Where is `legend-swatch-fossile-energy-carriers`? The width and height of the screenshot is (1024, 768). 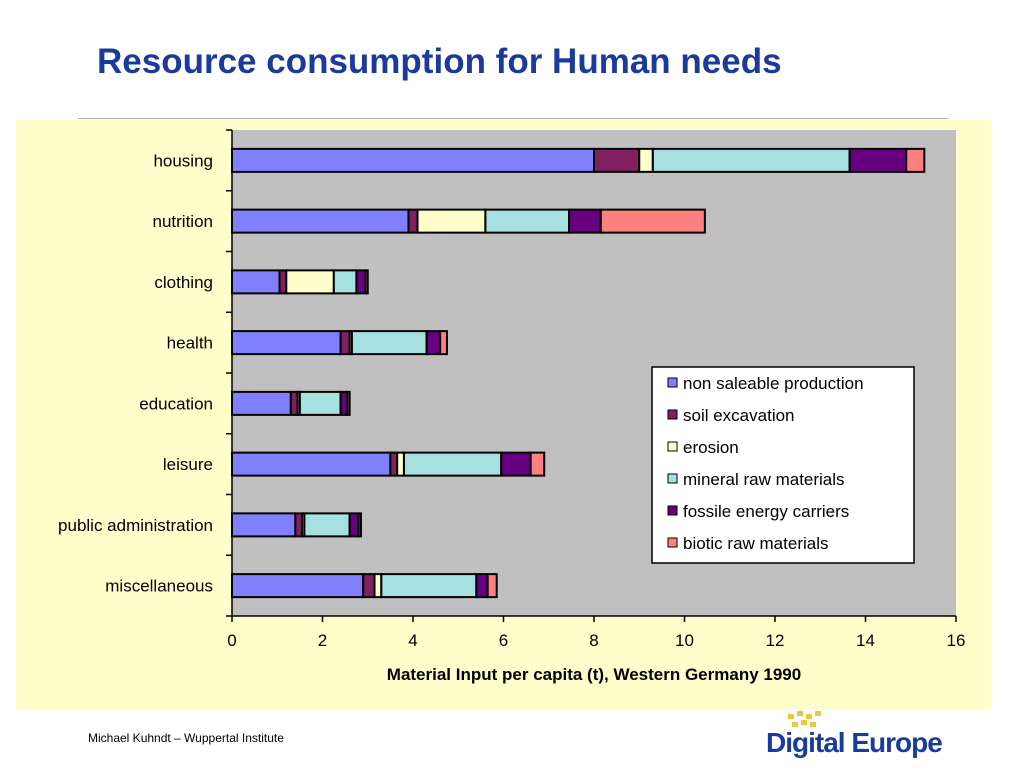 legend-swatch-fossile-energy-carriers is located at coordinates (672, 510).